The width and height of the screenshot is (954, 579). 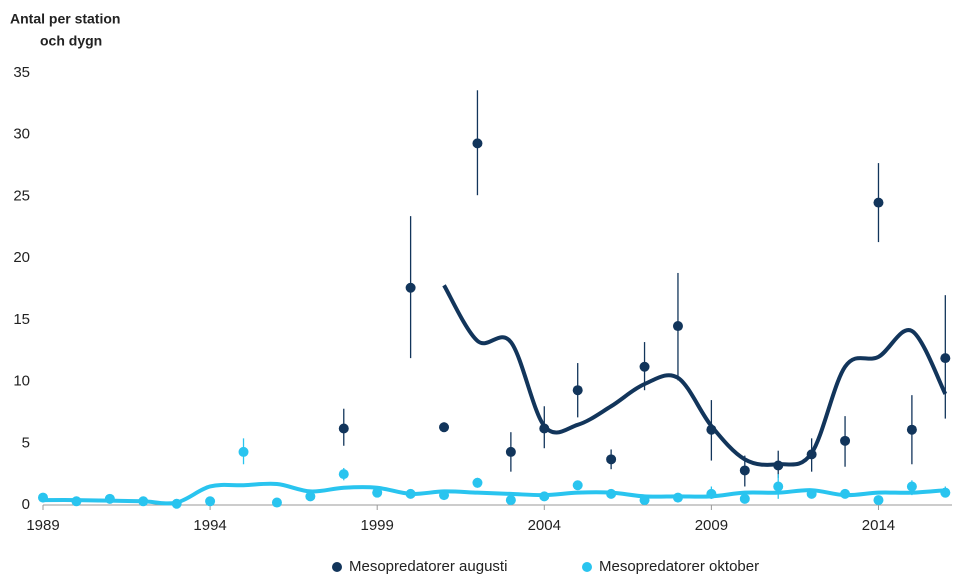 I want to click on y-label: Antal per station, so click(x=65, y=19).